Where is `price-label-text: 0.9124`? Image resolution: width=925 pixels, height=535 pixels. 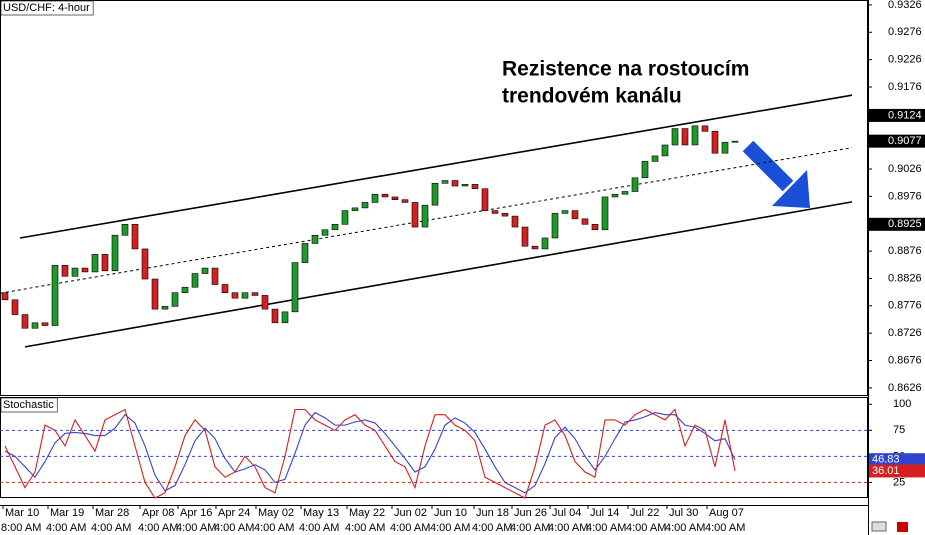
price-label-text: 0.9124 is located at coordinates (905, 115).